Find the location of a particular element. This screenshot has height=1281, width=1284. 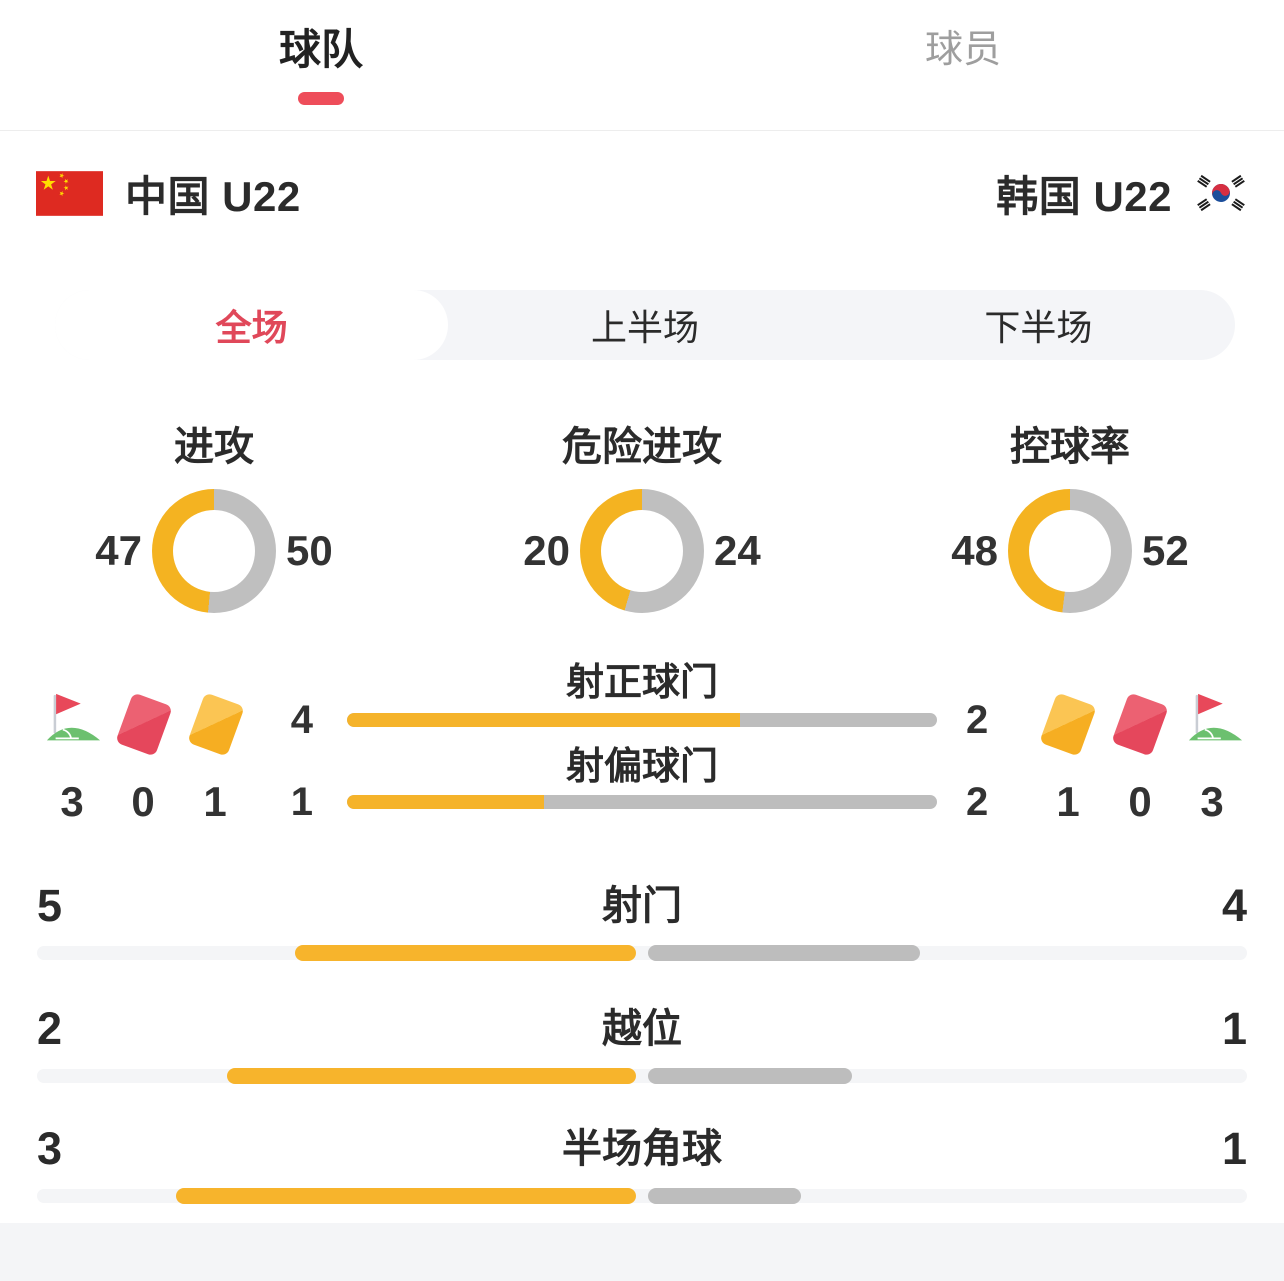

stat-label: 射门 is located at coordinates (642, 906).